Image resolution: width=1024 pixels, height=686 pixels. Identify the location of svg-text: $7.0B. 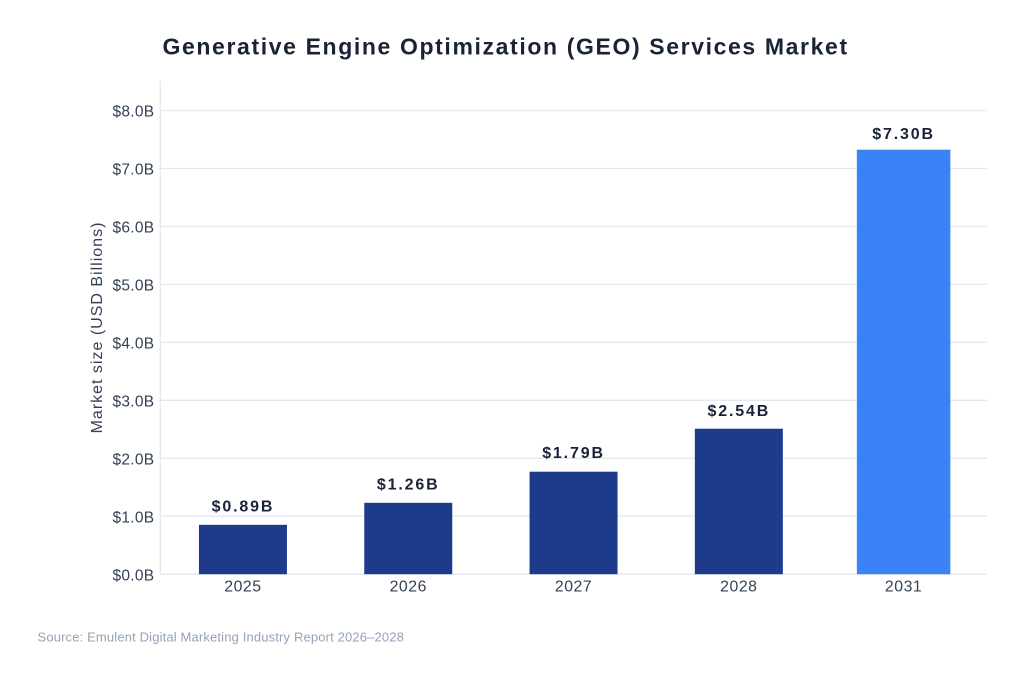
(134, 170).